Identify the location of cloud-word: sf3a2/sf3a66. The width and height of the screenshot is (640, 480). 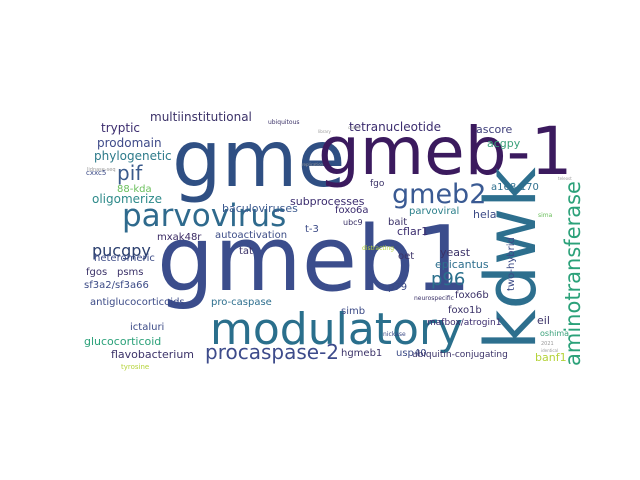
(116, 285).